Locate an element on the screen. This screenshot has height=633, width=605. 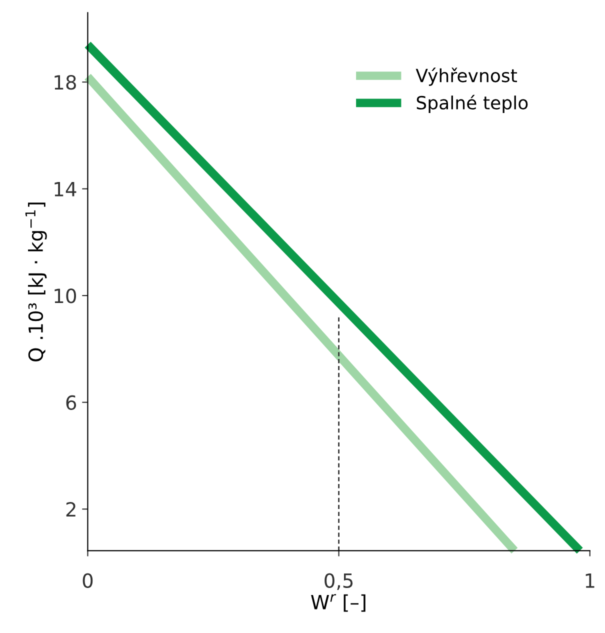
legend-label: Výhřevnost is located at coordinates (467, 77).